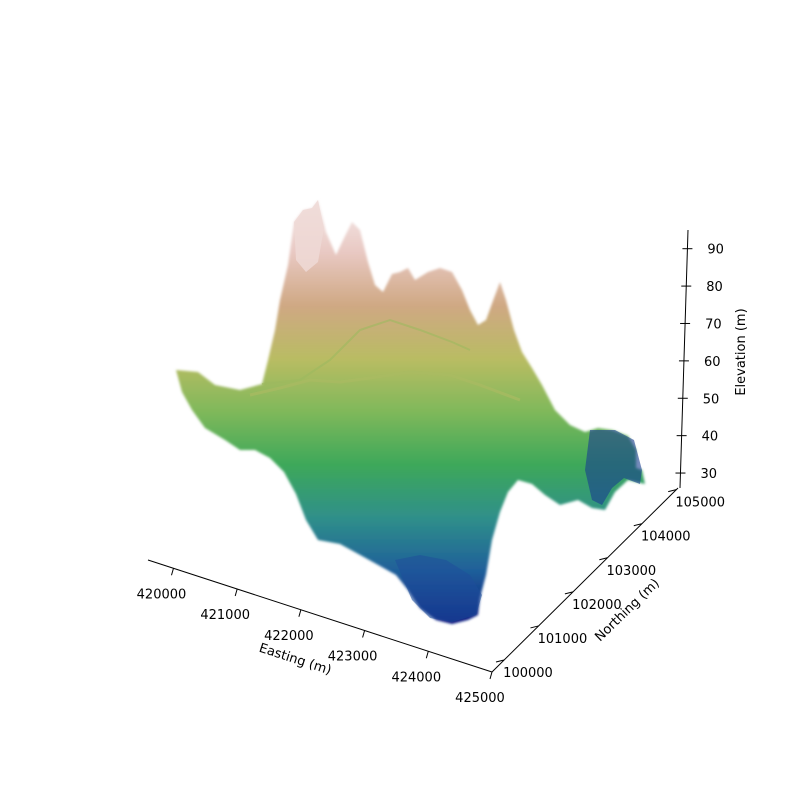  What do you see at coordinates (708, 474) in the screenshot?
I see `z-tick-label: 30` at bounding box center [708, 474].